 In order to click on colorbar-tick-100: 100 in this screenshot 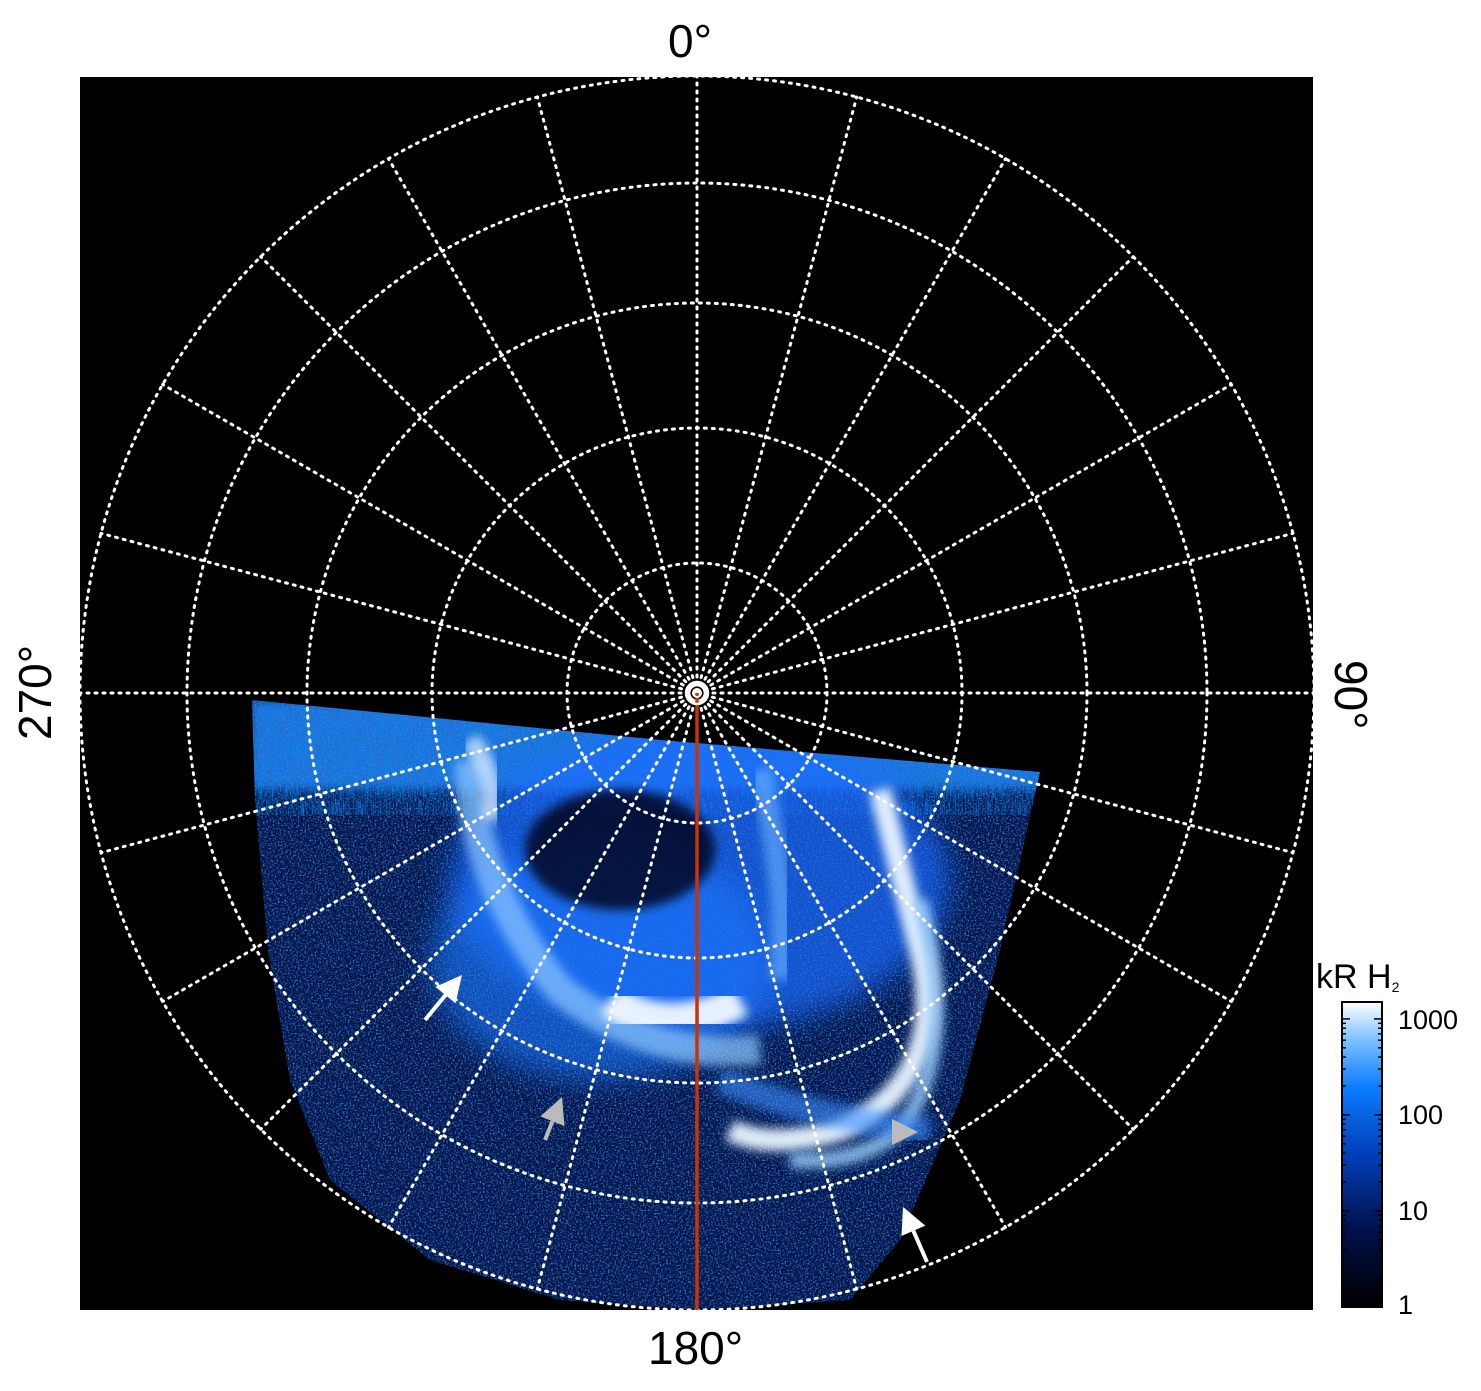, I will do `click(1421, 1115)`.